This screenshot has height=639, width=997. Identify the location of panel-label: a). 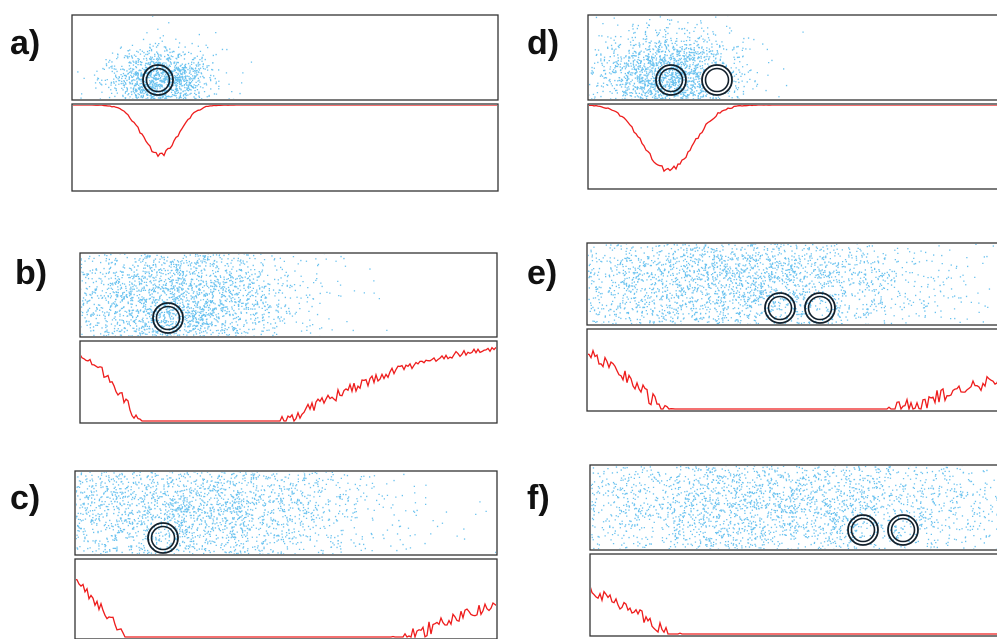
(25, 43).